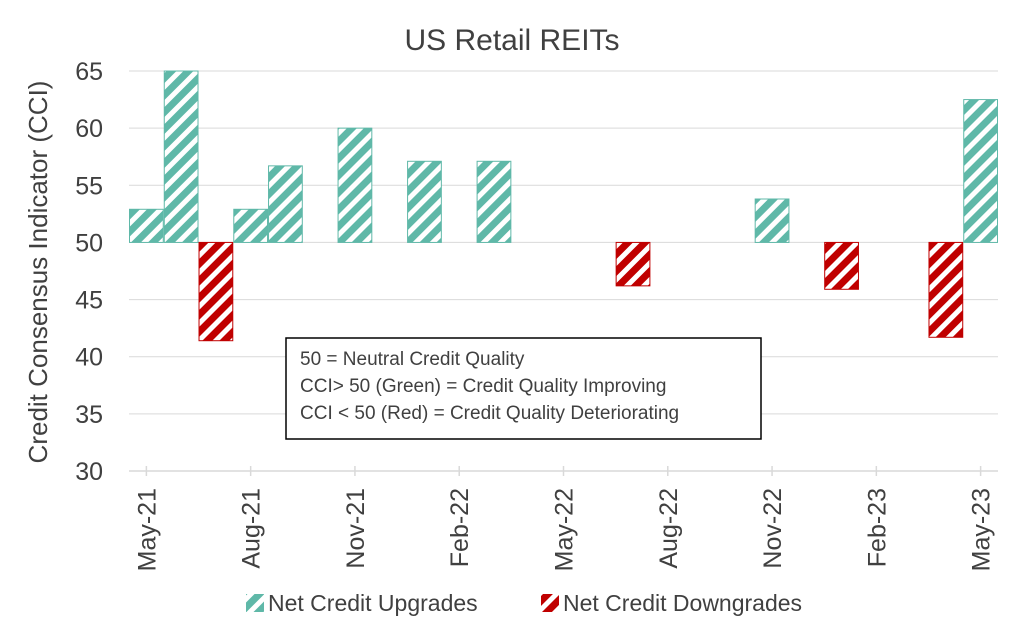  What do you see at coordinates (565, 529) in the screenshot?
I see `x-tick-label: May-22` at bounding box center [565, 529].